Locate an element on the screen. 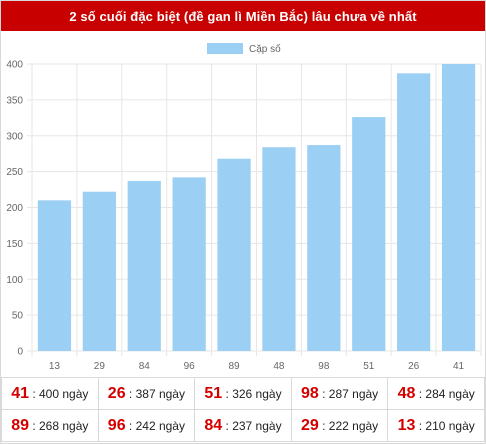 This screenshot has width=486, height=444. pair-number: 89 is located at coordinates (20, 425).